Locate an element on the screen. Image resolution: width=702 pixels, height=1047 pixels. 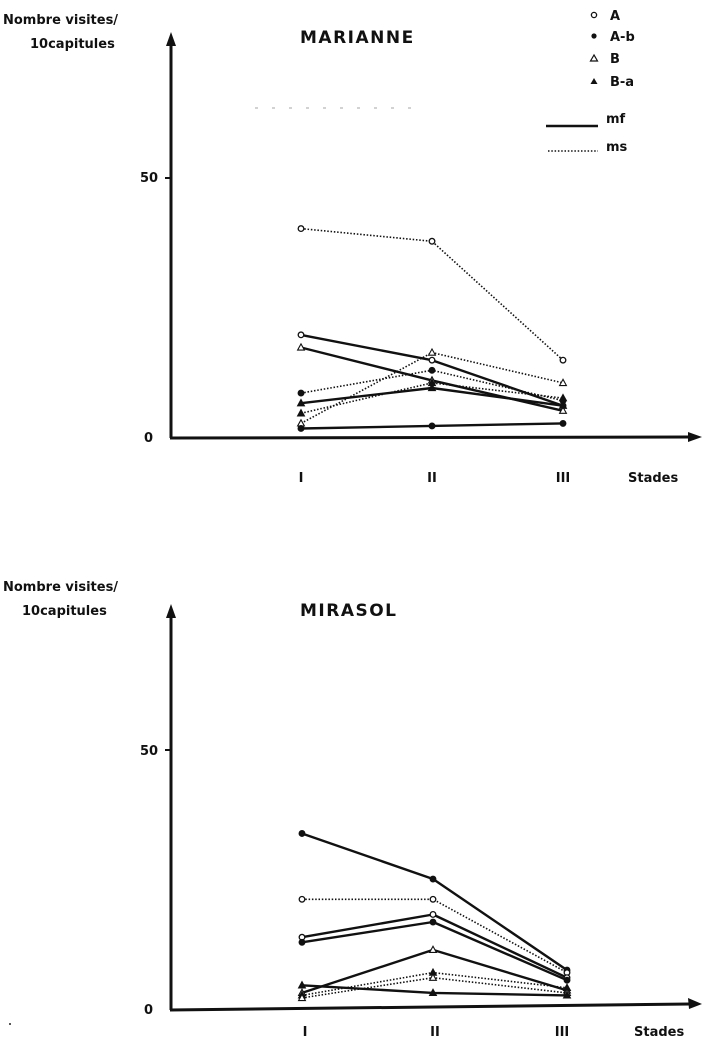
data-point-b-mf-stage-I is located at coordinates (301, 346).